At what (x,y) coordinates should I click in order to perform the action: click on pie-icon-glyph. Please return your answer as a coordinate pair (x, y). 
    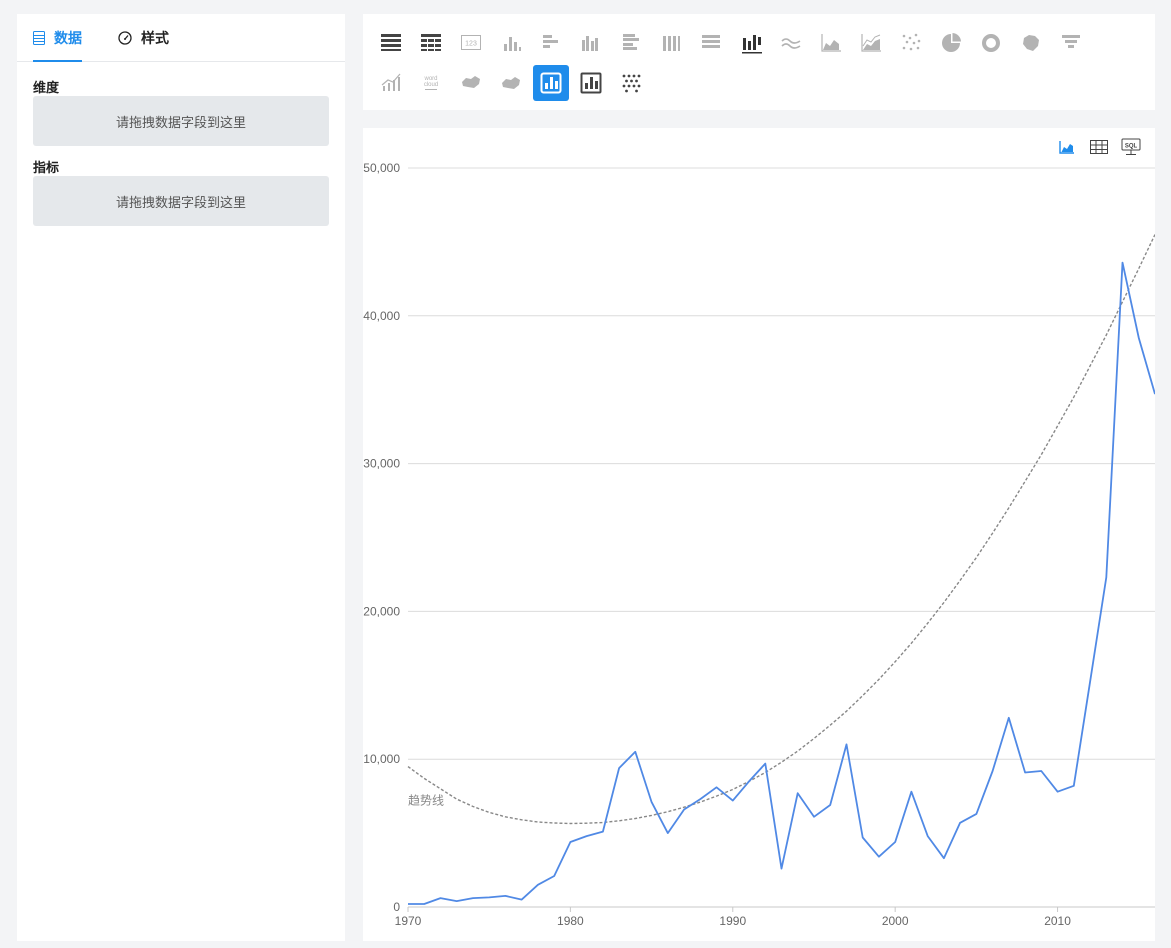
    Looking at the image, I should click on (951, 42).